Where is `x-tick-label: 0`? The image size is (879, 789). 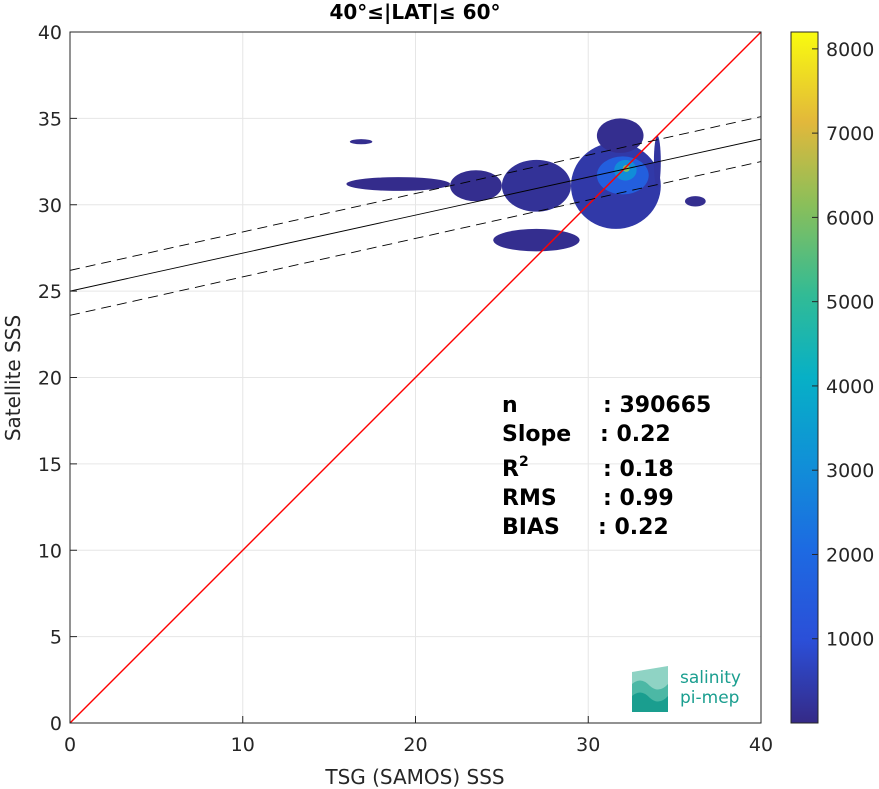
x-tick-label: 0 is located at coordinates (70, 745).